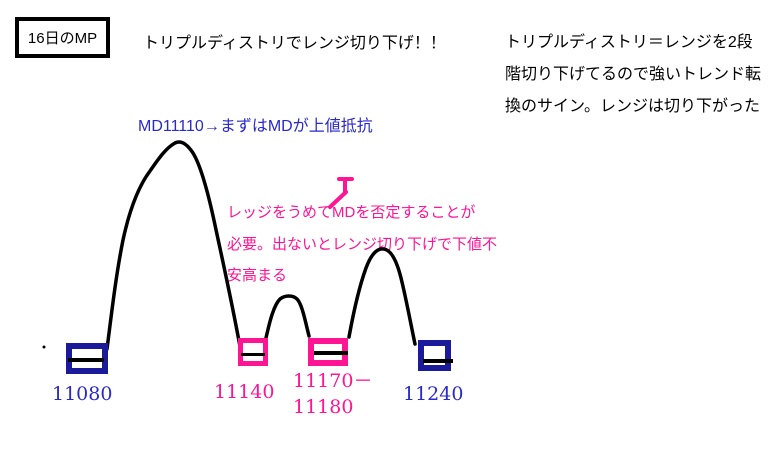 Image resolution: width=769 pixels, height=450 pixels. Describe the element at coordinates (244, 392) in the screenshot. I see `price-label-11140: 11140` at that location.